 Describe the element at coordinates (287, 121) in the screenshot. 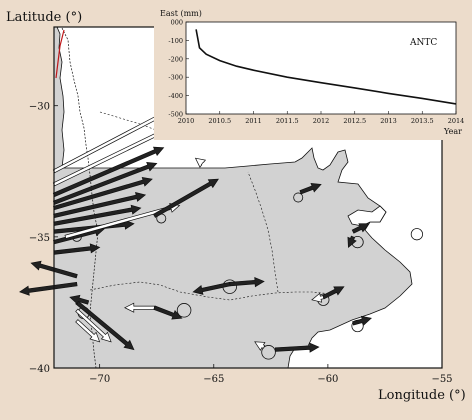

I see `inset-x-tick-label: 2011.5` at that location.